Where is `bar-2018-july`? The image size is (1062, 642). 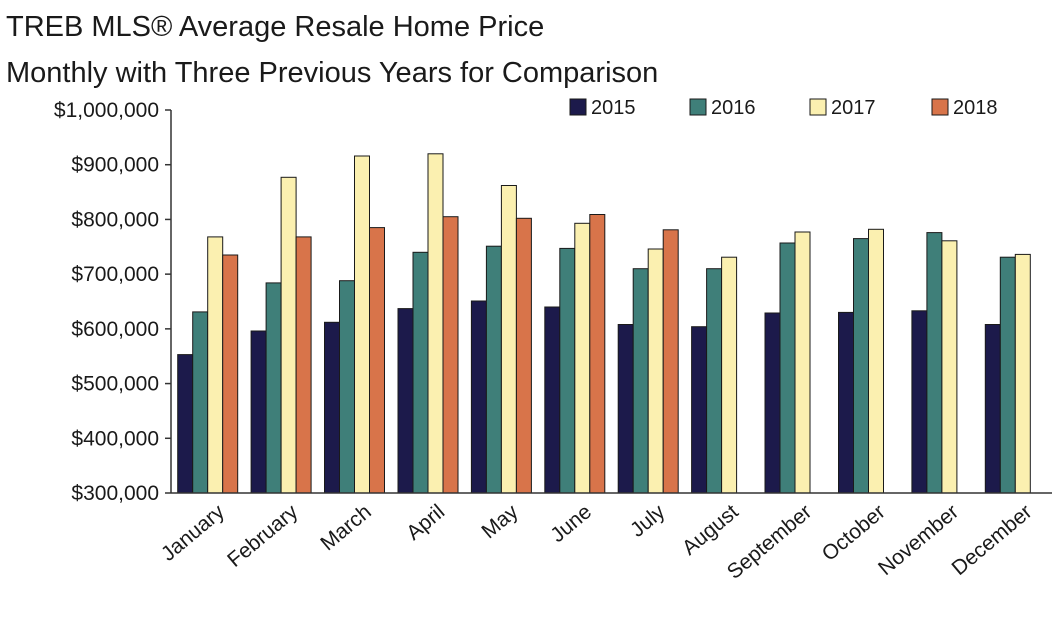 bar-2018-july is located at coordinates (670, 361).